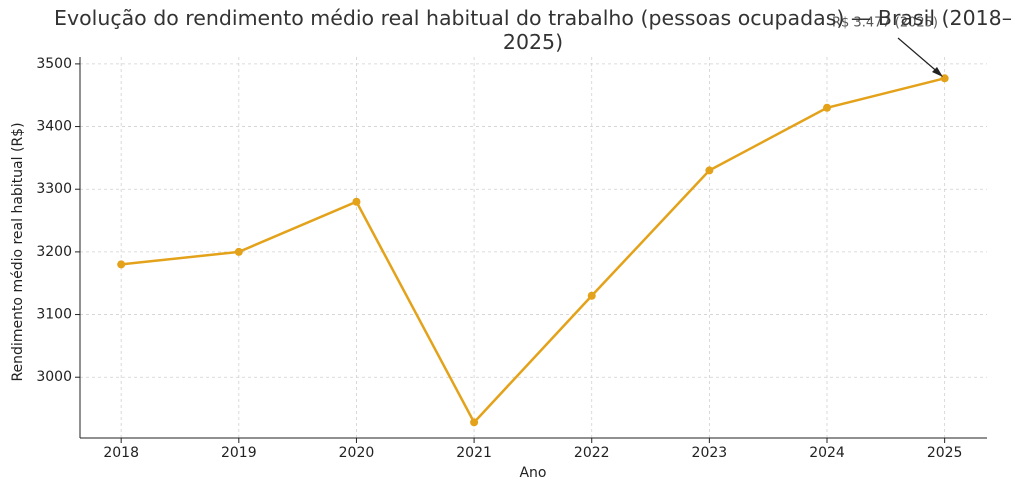  I want to click on y-tick-label: 3500, so click(54, 64).